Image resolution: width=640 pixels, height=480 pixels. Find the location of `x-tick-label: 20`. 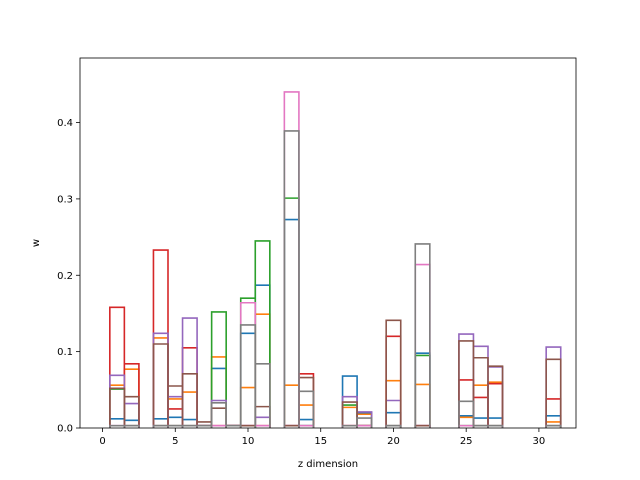

x-tick-label: 20 is located at coordinates (393, 441).